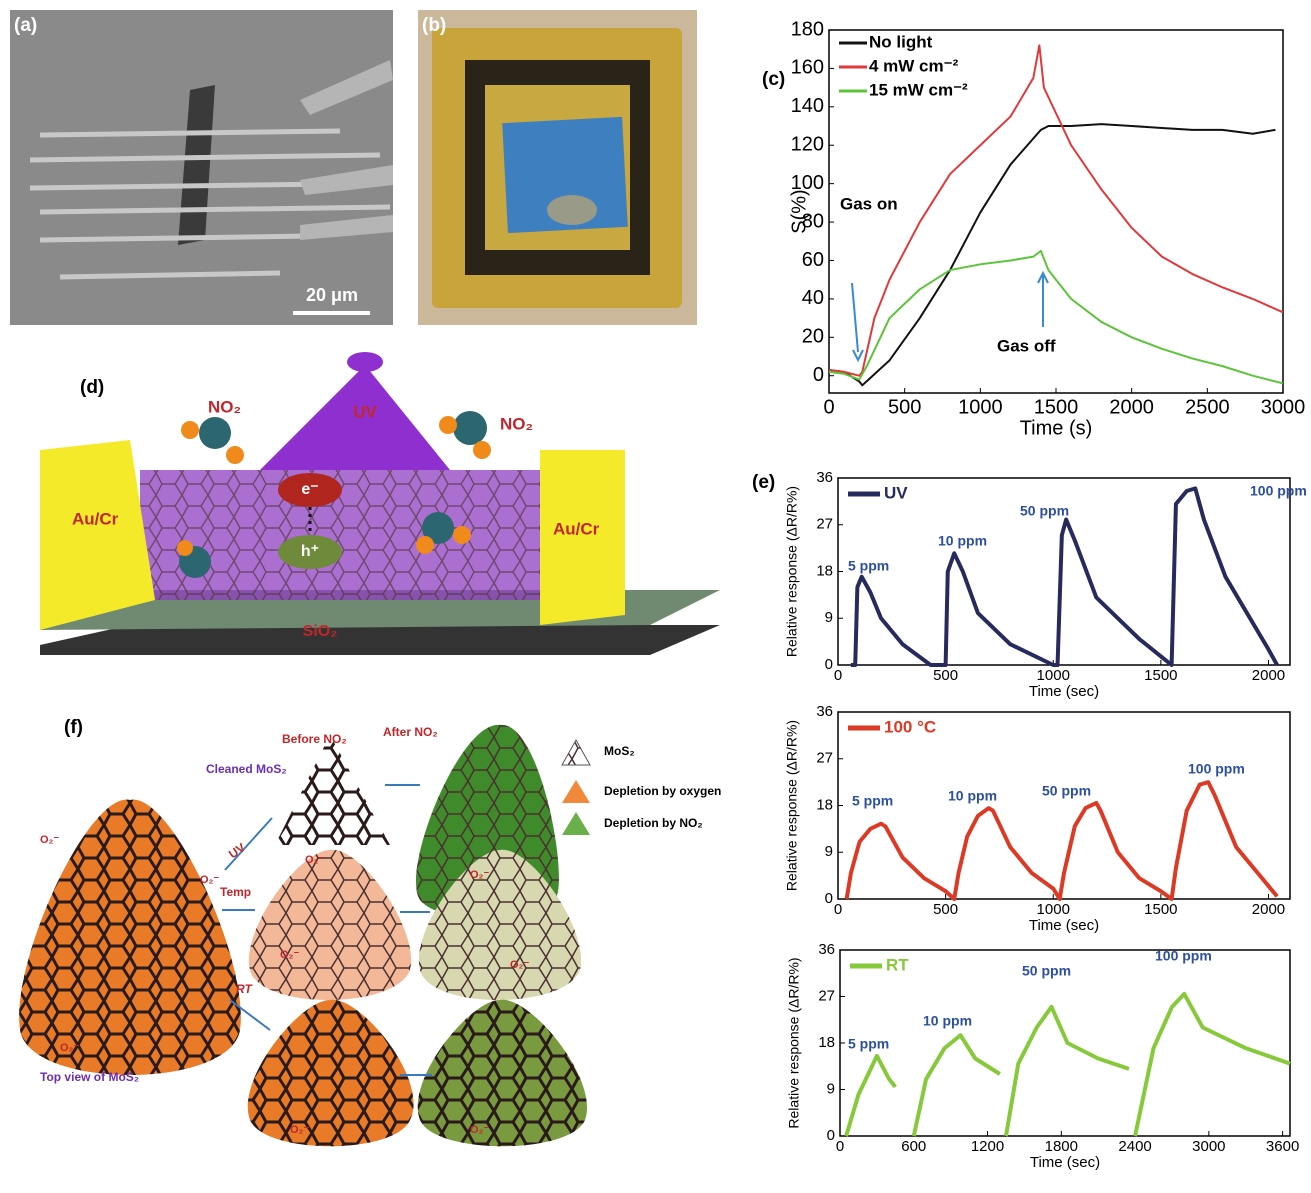  Describe the element at coordinates (314, 739) in the screenshot. I see `state-label: Before NO₂` at that location.